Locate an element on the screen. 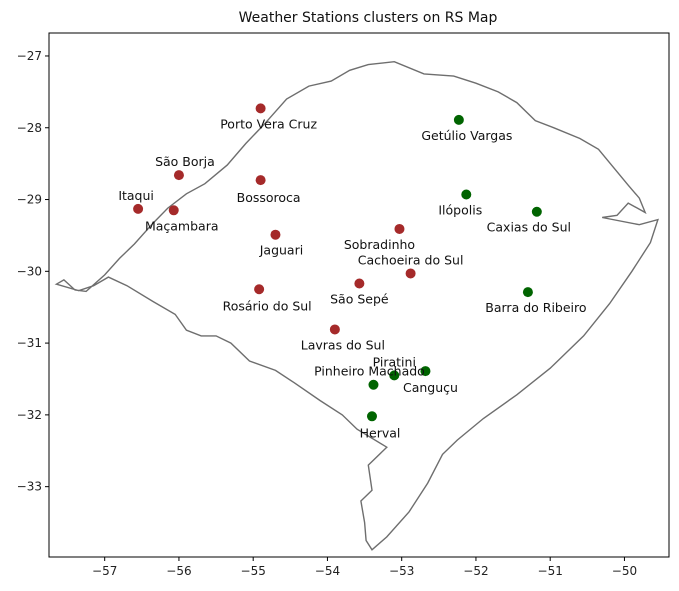 This screenshot has height=591, width=679. chart-title: Weather Stations clusters on RS Map is located at coordinates (368, 18).